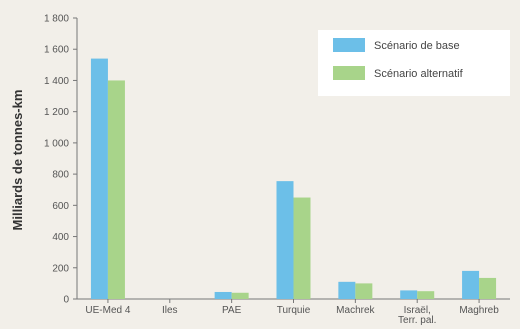 Image resolution: width=520 pixels, height=329 pixels. Describe the element at coordinates (294, 310) in the screenshot. I see `x-category-label: Turquie` at that location.